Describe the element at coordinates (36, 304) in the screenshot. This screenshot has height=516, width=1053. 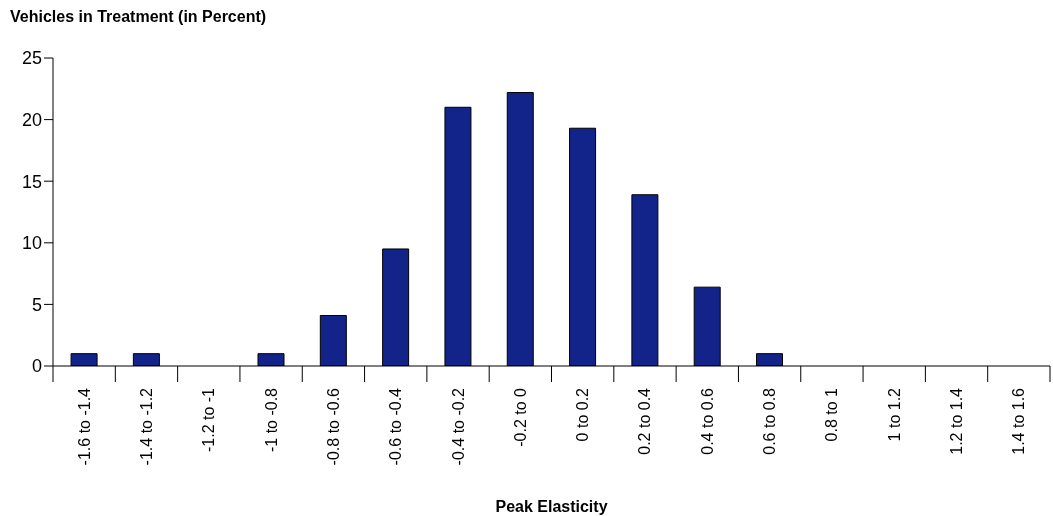
I see `y-tick-label: 5` at that location.